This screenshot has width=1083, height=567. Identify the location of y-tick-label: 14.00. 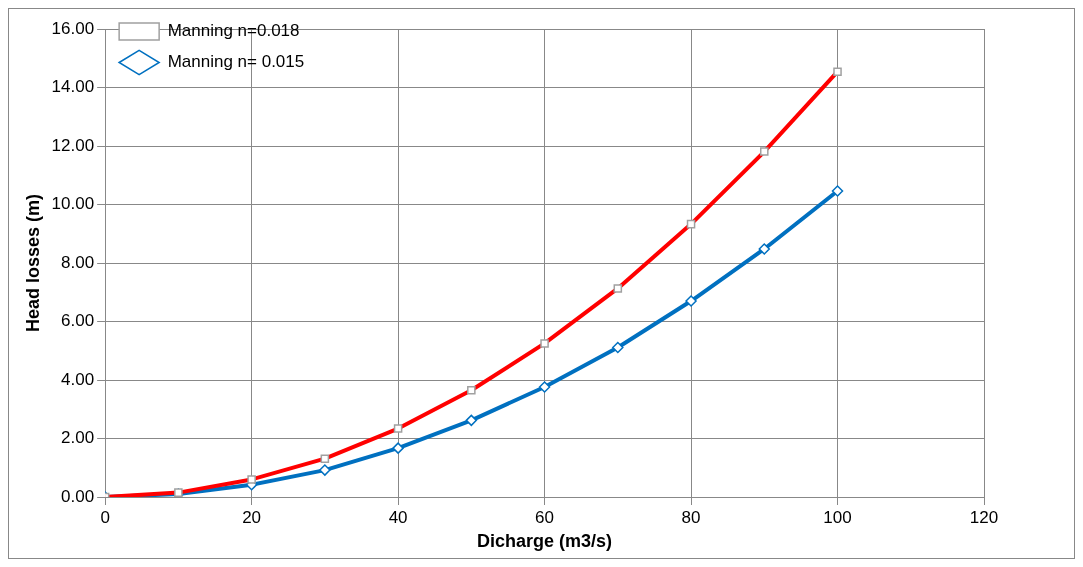
(73, 87).